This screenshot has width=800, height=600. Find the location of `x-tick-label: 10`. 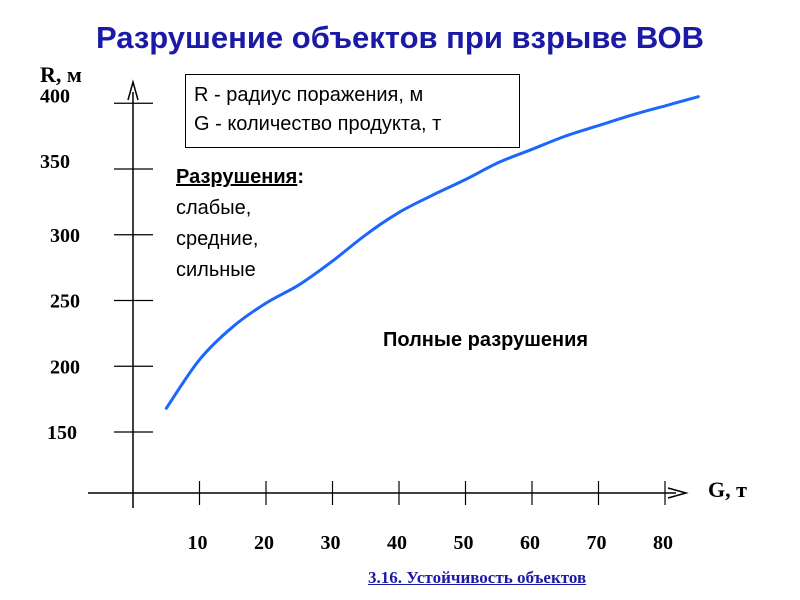

x-tick-label: 10 is located at coordinates (198, 543).